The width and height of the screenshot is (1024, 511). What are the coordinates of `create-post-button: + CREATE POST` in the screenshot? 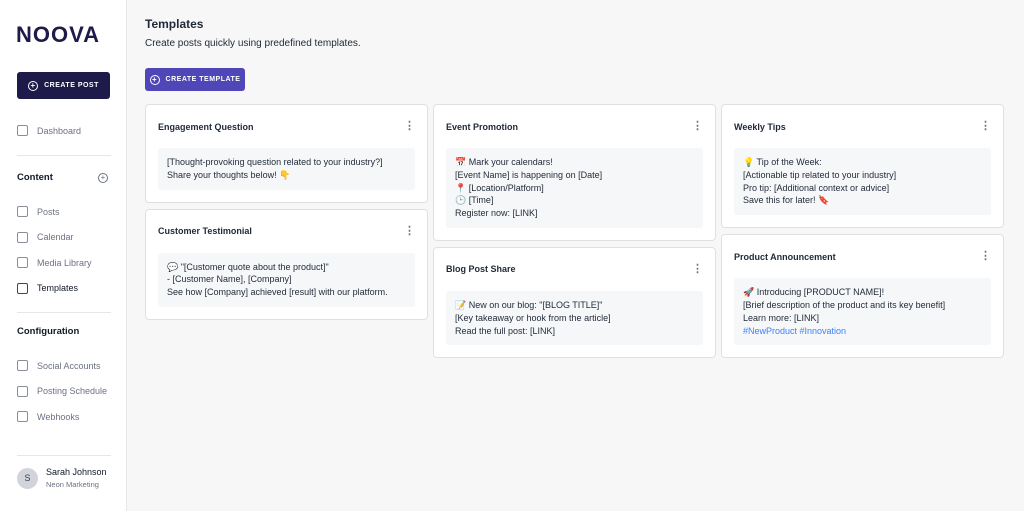 It's located at (63, 85).